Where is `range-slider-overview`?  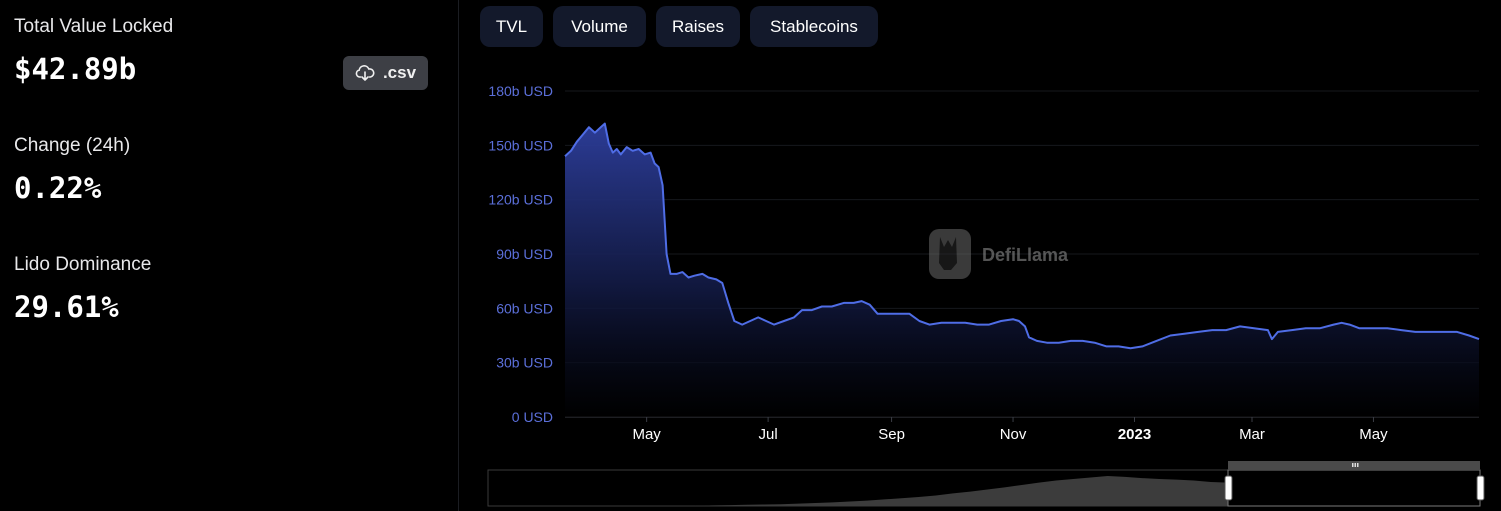 range-slider-overview is located at coordinates (858, 491).